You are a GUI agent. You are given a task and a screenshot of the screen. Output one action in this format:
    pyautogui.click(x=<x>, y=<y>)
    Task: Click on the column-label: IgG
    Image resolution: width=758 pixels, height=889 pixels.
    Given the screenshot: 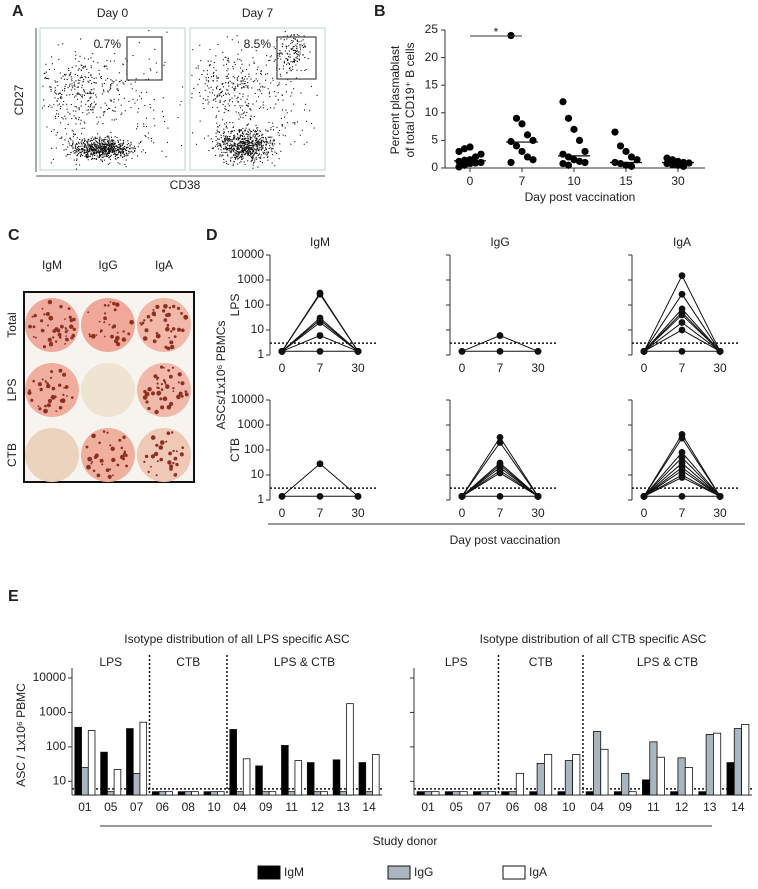 What is the action you would take?
    pyautogui.click(x=107, y=265)
    